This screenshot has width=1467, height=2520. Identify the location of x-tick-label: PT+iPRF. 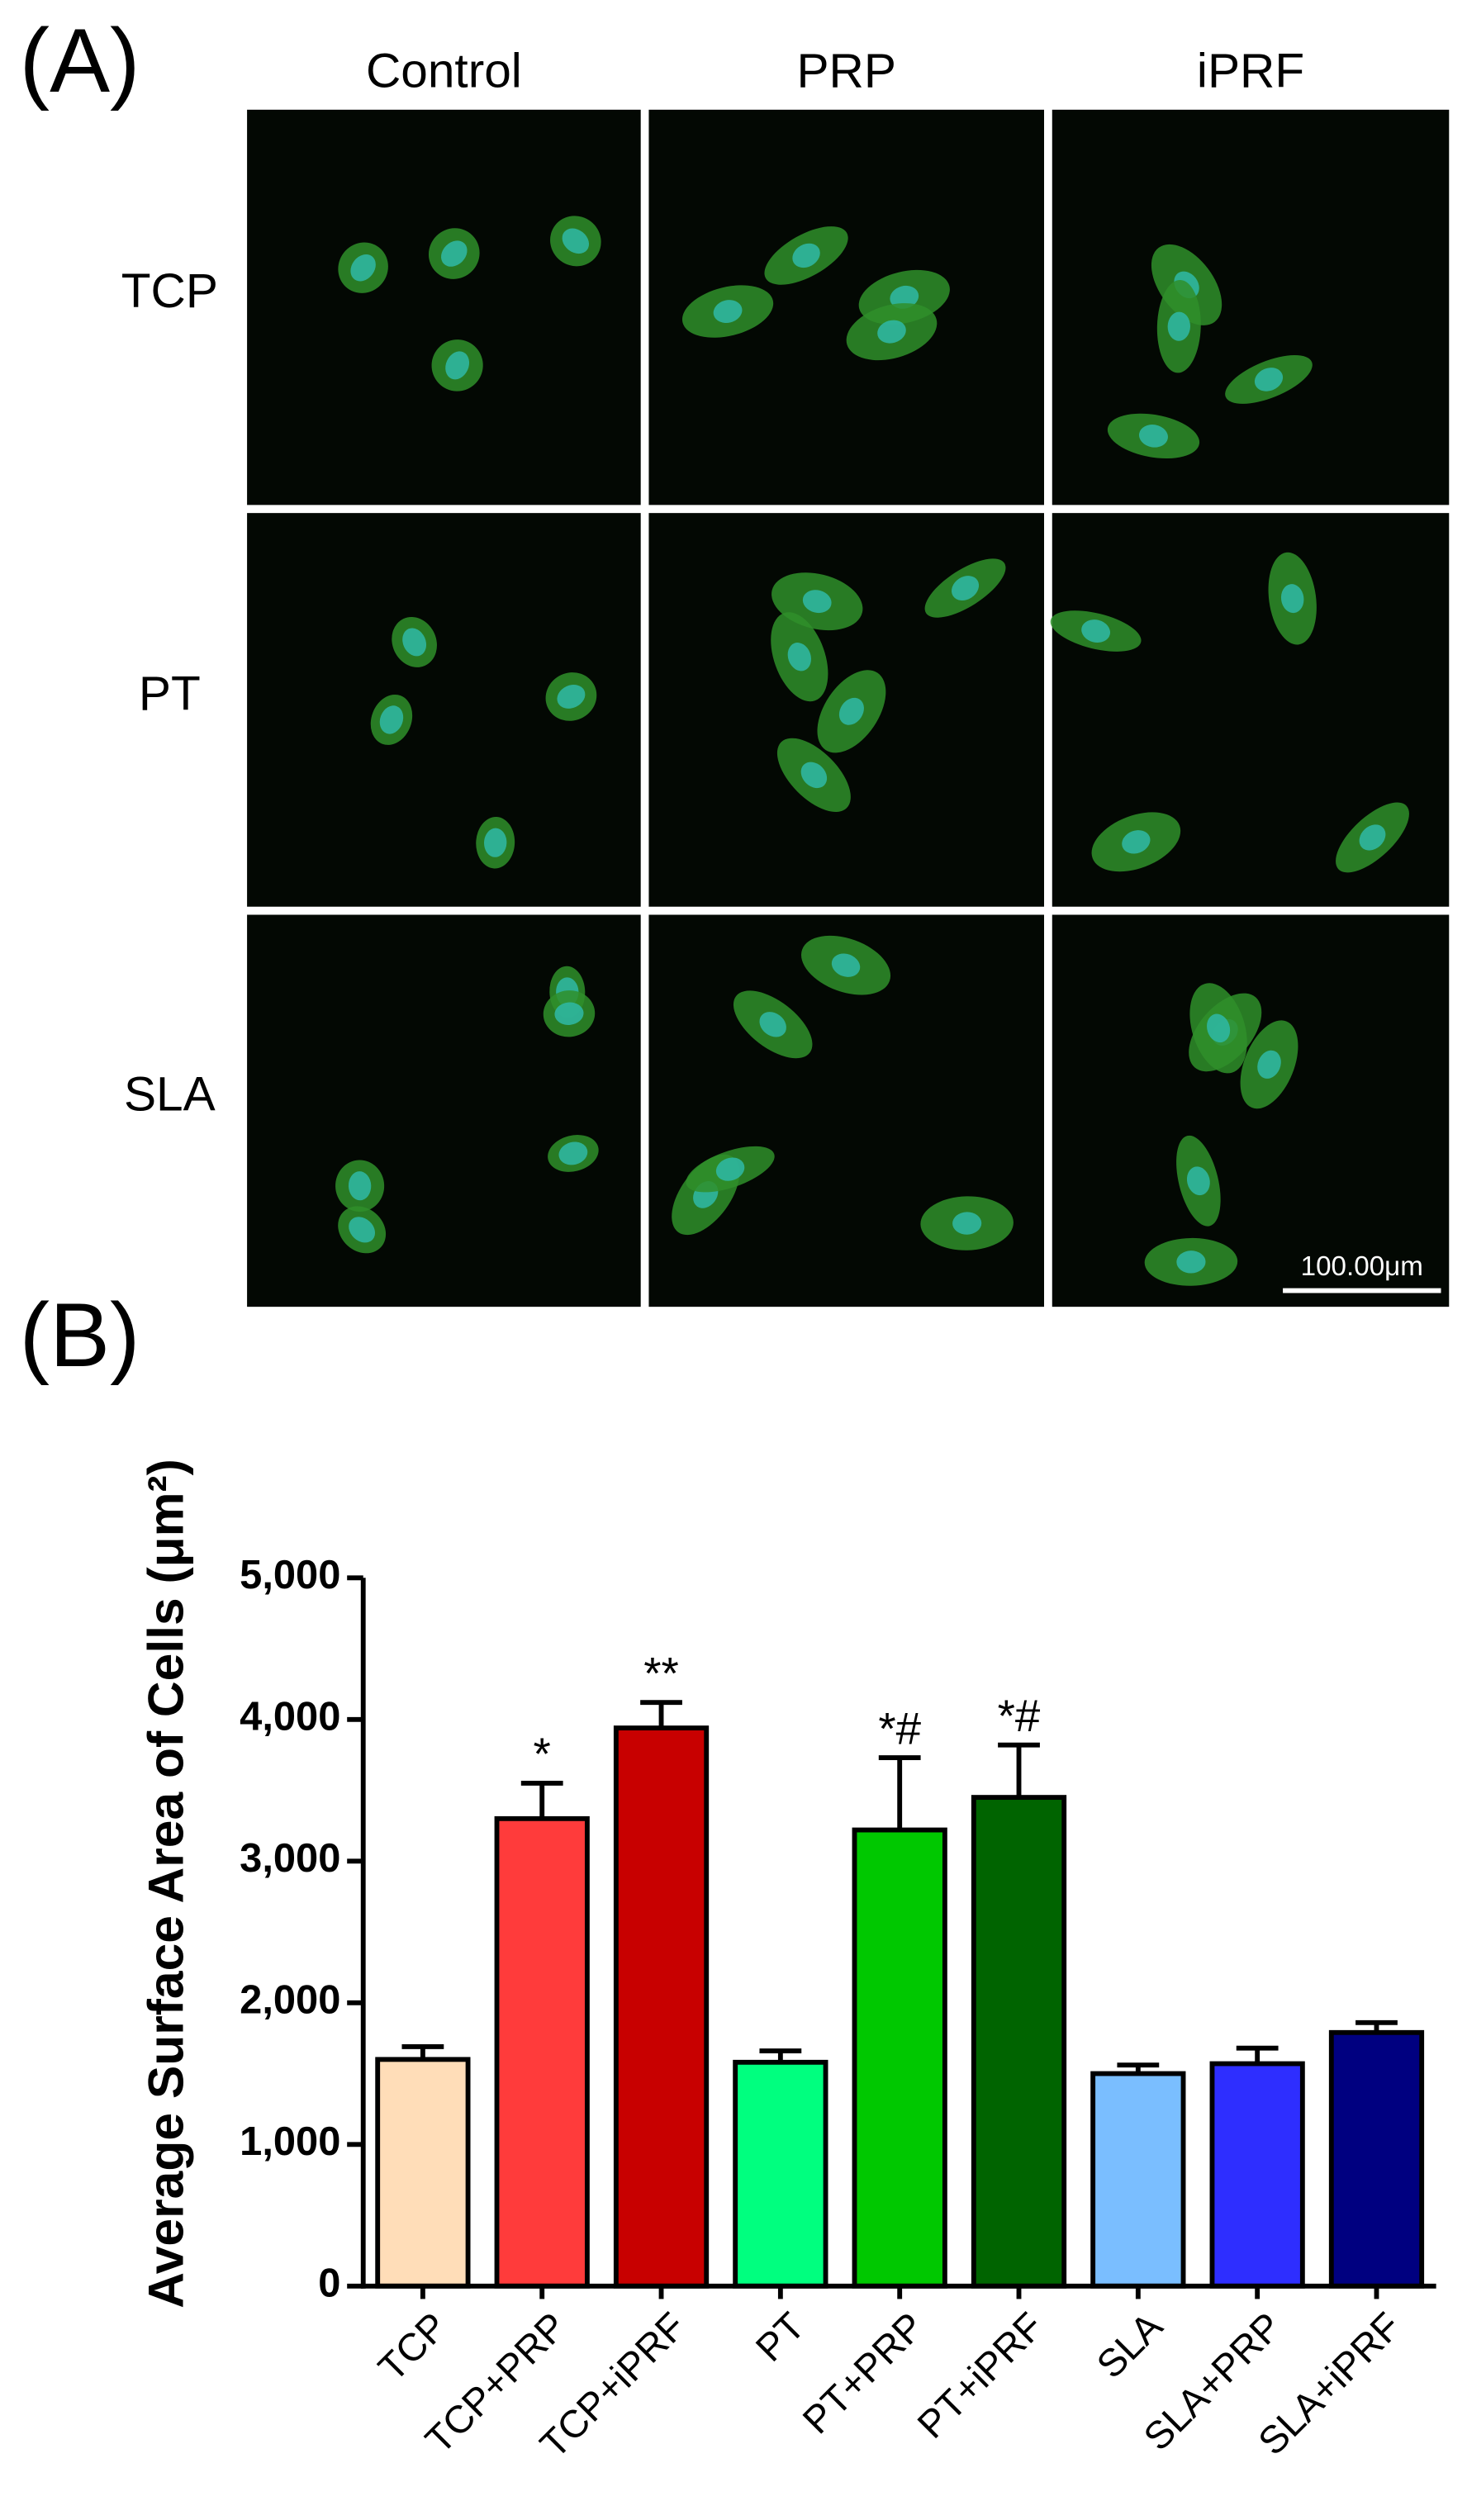
(980, 2375).